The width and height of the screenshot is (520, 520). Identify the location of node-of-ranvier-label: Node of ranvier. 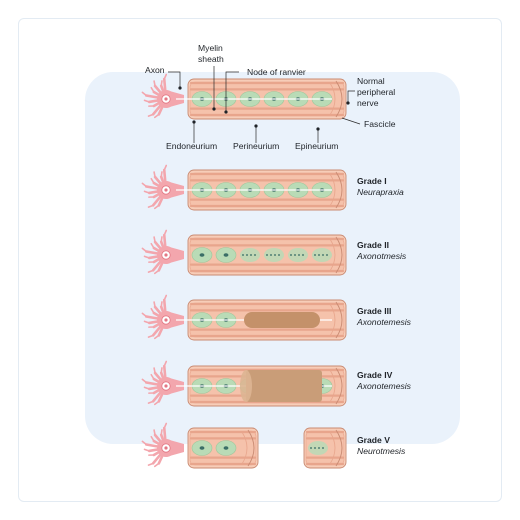
(276, 72).